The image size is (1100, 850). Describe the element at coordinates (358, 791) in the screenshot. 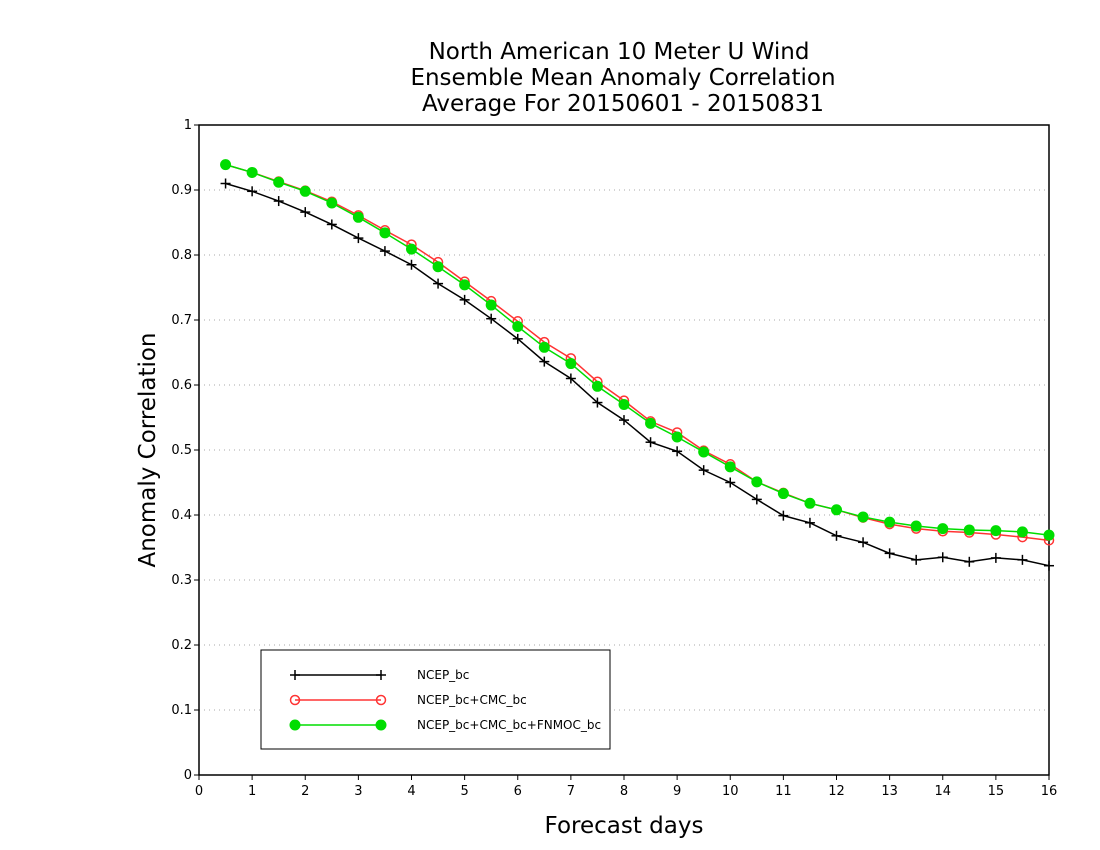

I see `x-tick-label-3: 3` at that location.